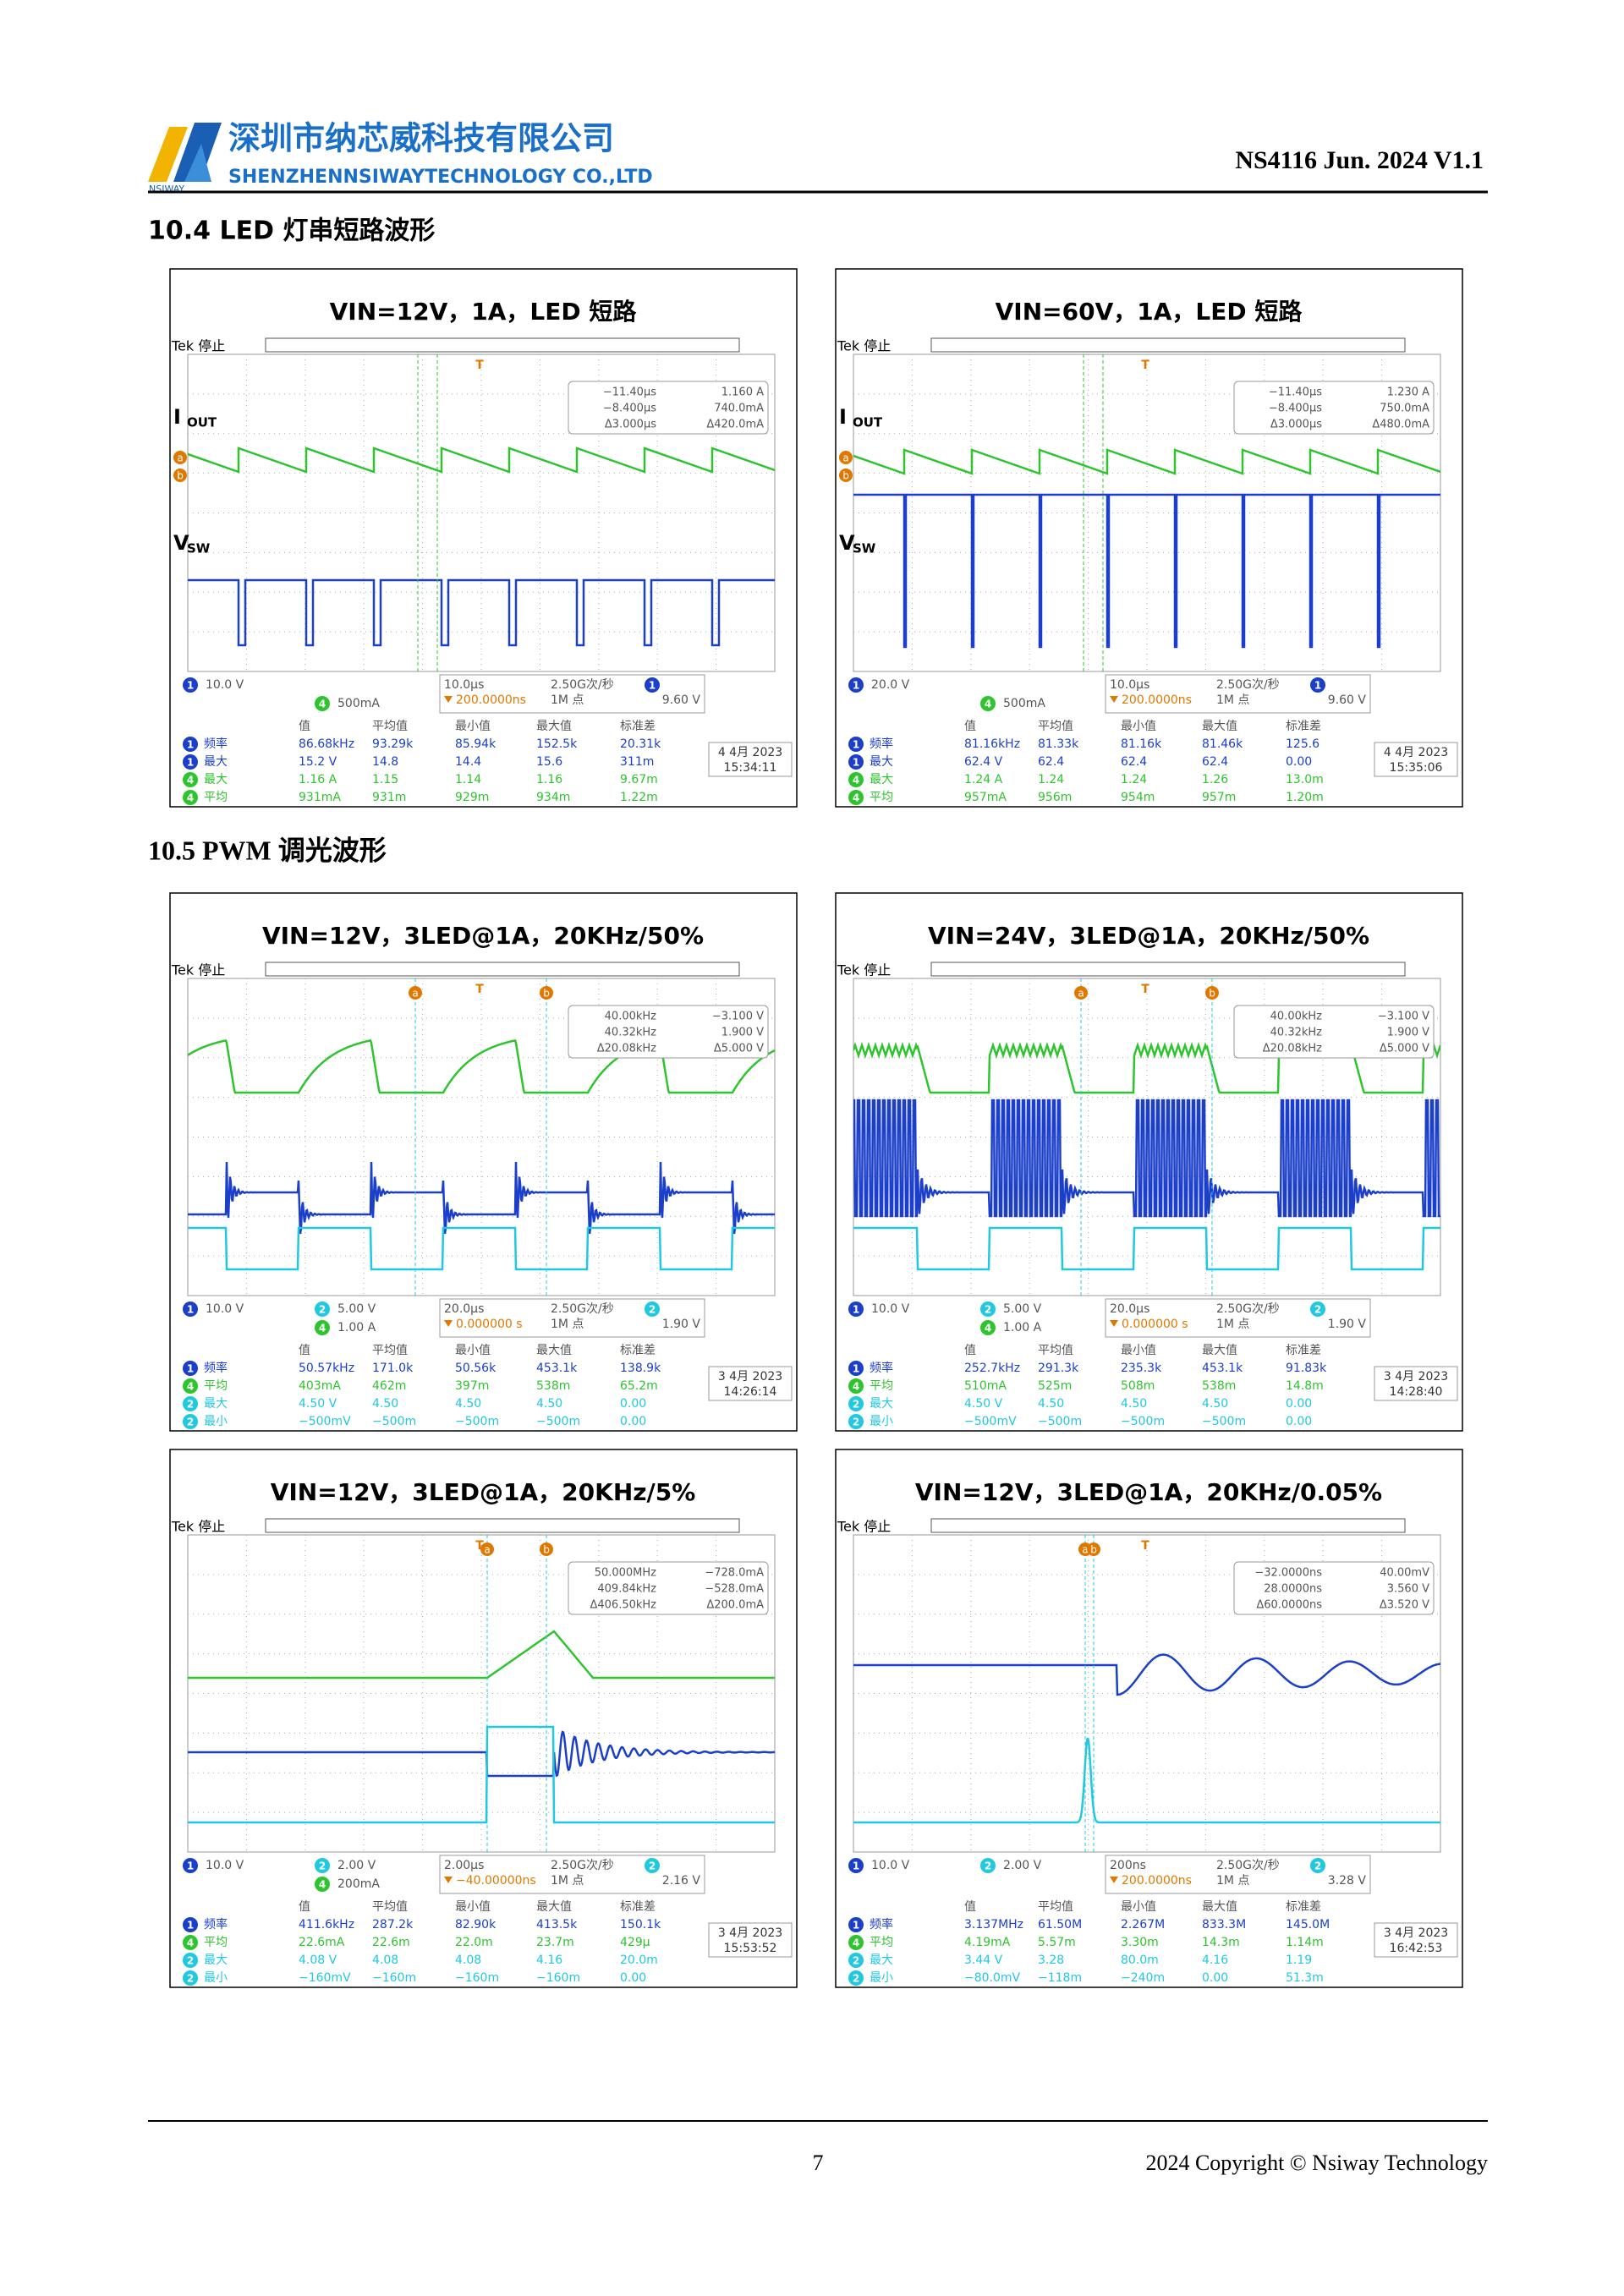  I want to click on date: 3 4月 2023, so click(1416, 1933).